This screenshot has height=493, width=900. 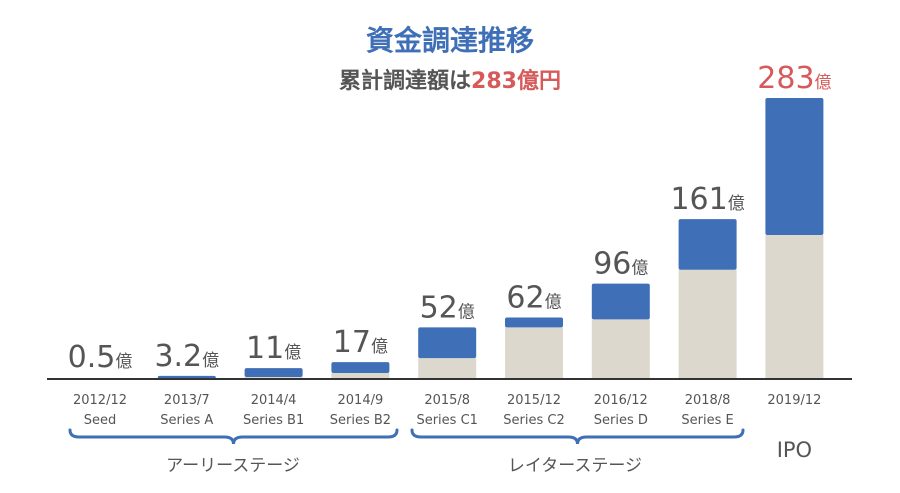 I want to click on tick-date: 2014/4, so click(x=274, y=400).